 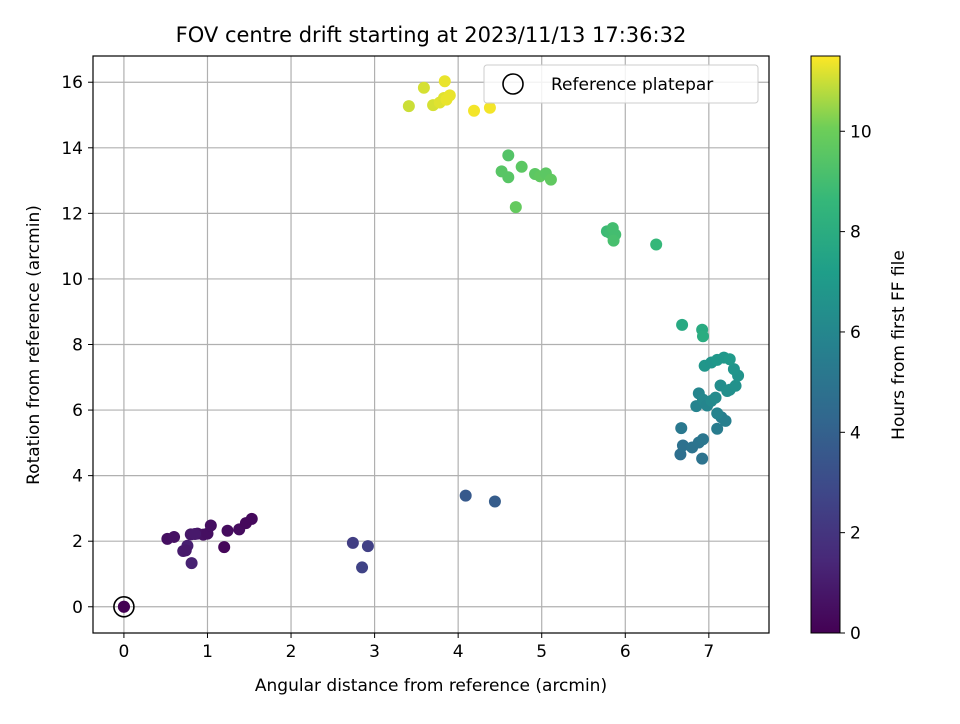 I want to click on x-tick-label: 1, so click(x=207, y=652).